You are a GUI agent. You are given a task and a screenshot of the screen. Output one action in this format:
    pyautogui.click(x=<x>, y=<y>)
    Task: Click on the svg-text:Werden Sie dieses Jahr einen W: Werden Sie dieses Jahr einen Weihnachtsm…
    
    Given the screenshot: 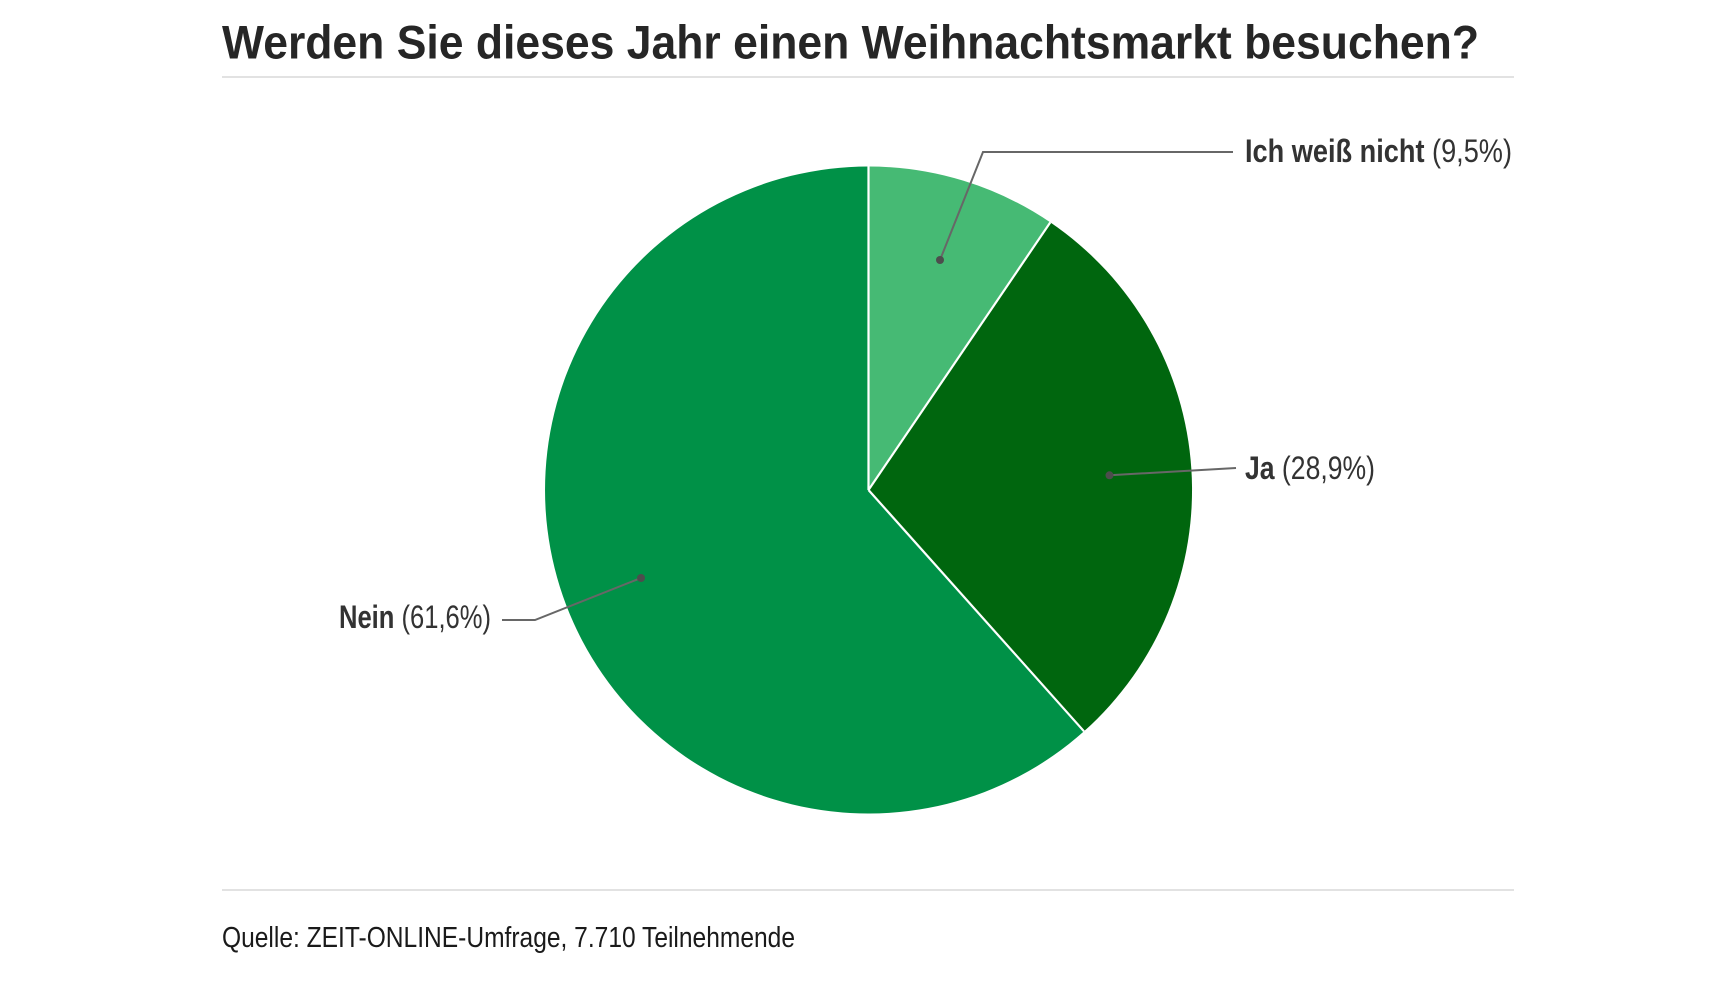 What is the action you would take?
    pyautogui.click(x=850, y=42)
    